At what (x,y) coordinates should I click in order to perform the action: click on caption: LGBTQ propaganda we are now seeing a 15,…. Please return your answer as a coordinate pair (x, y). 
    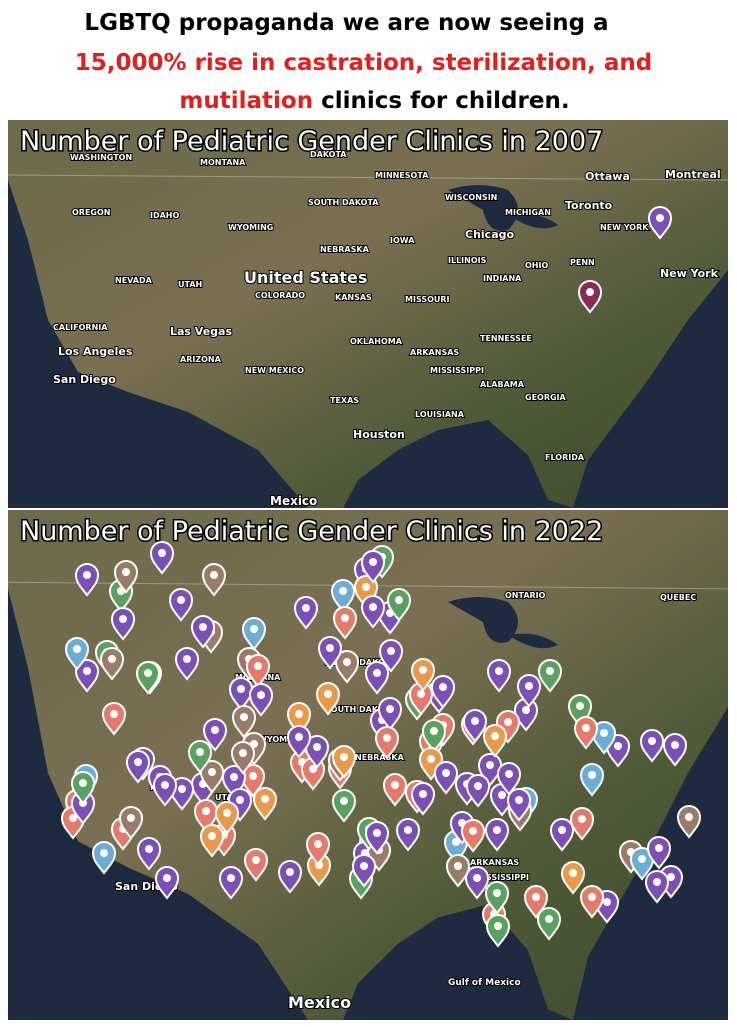
    Looking at the image, I should click on (368, 60).